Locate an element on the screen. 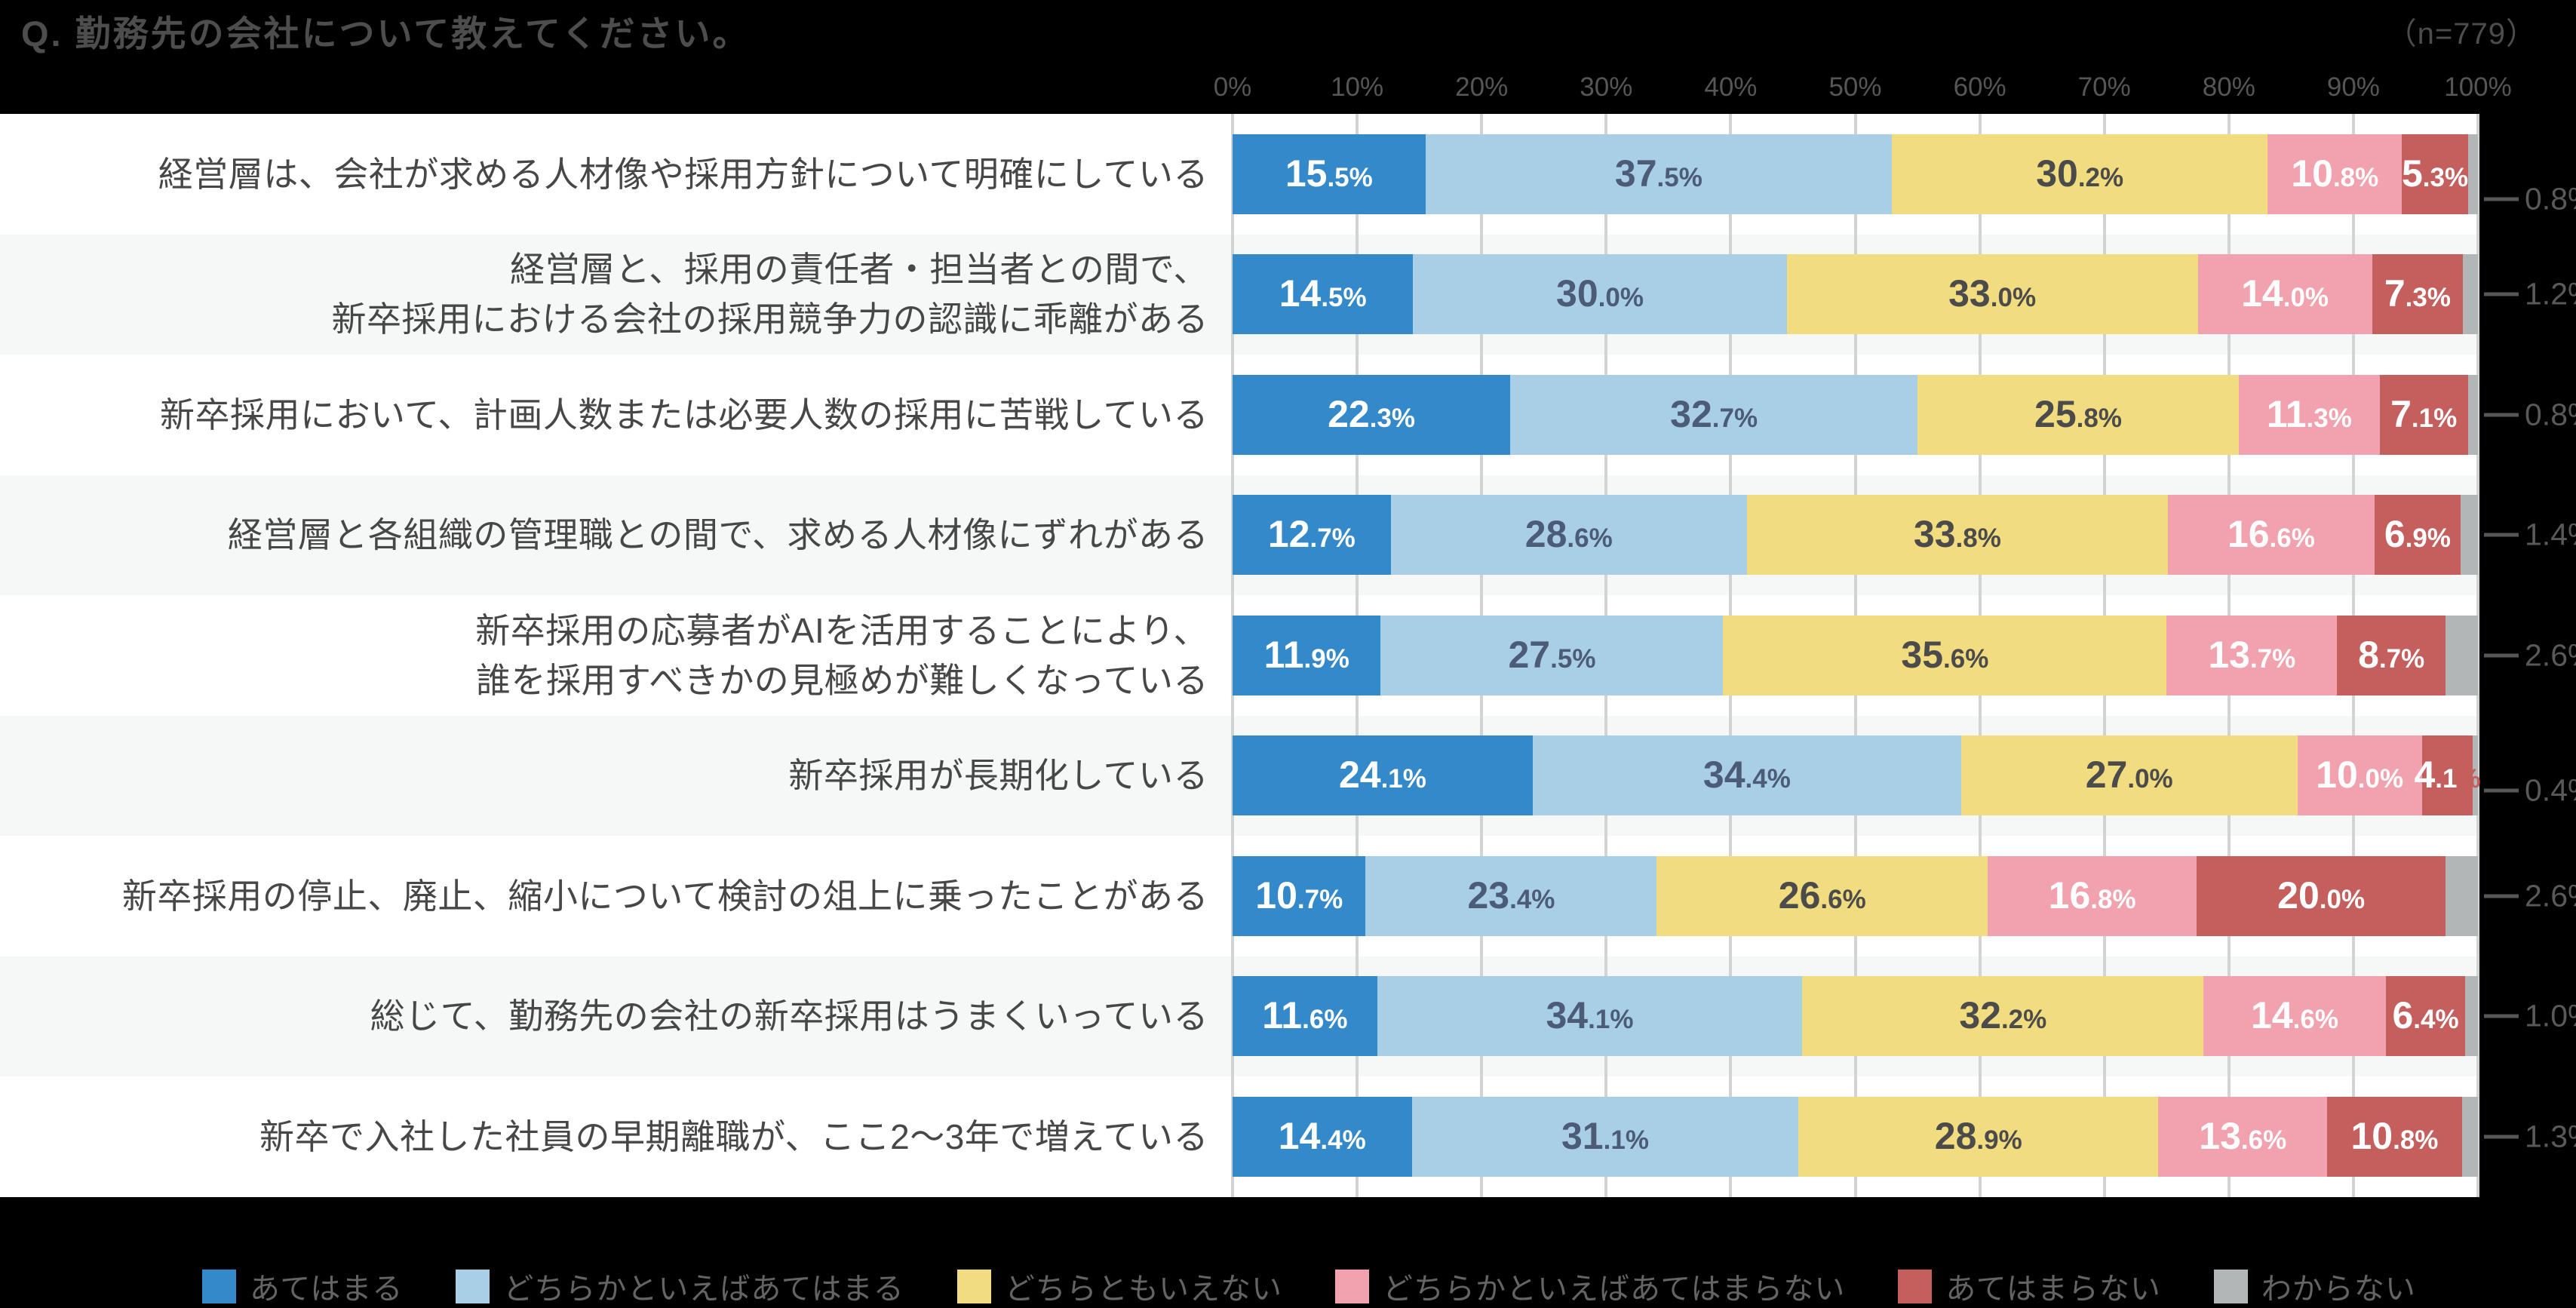  bar-segment: 26.6% is located at coordinates (1822, 895).